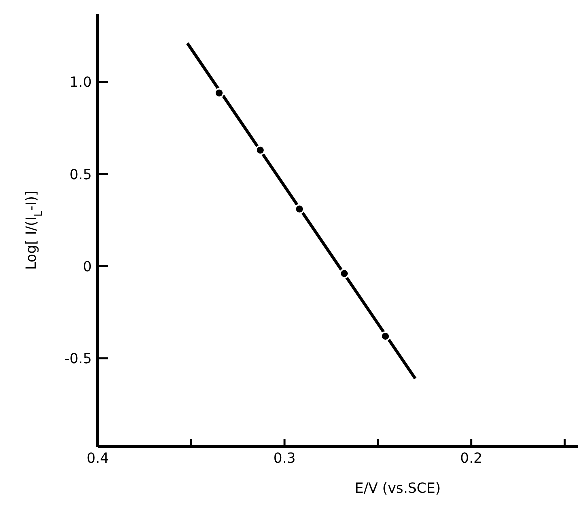  What do you see at coordinates (87, 267) in the screenshot?
I see `y-tick-label: 0` at bounding box center [87, 267].